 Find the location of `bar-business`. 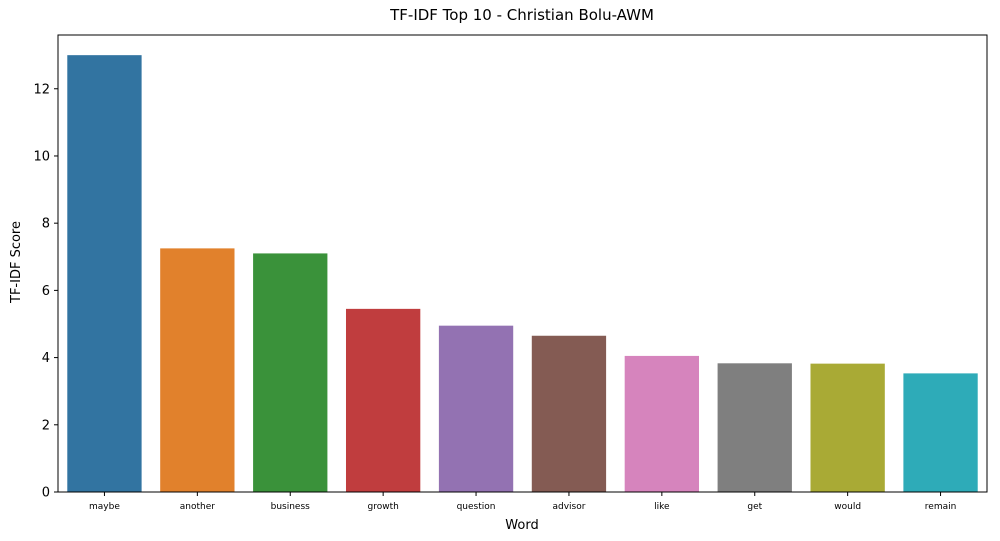

bar-business is located at coordinates (290, 372).